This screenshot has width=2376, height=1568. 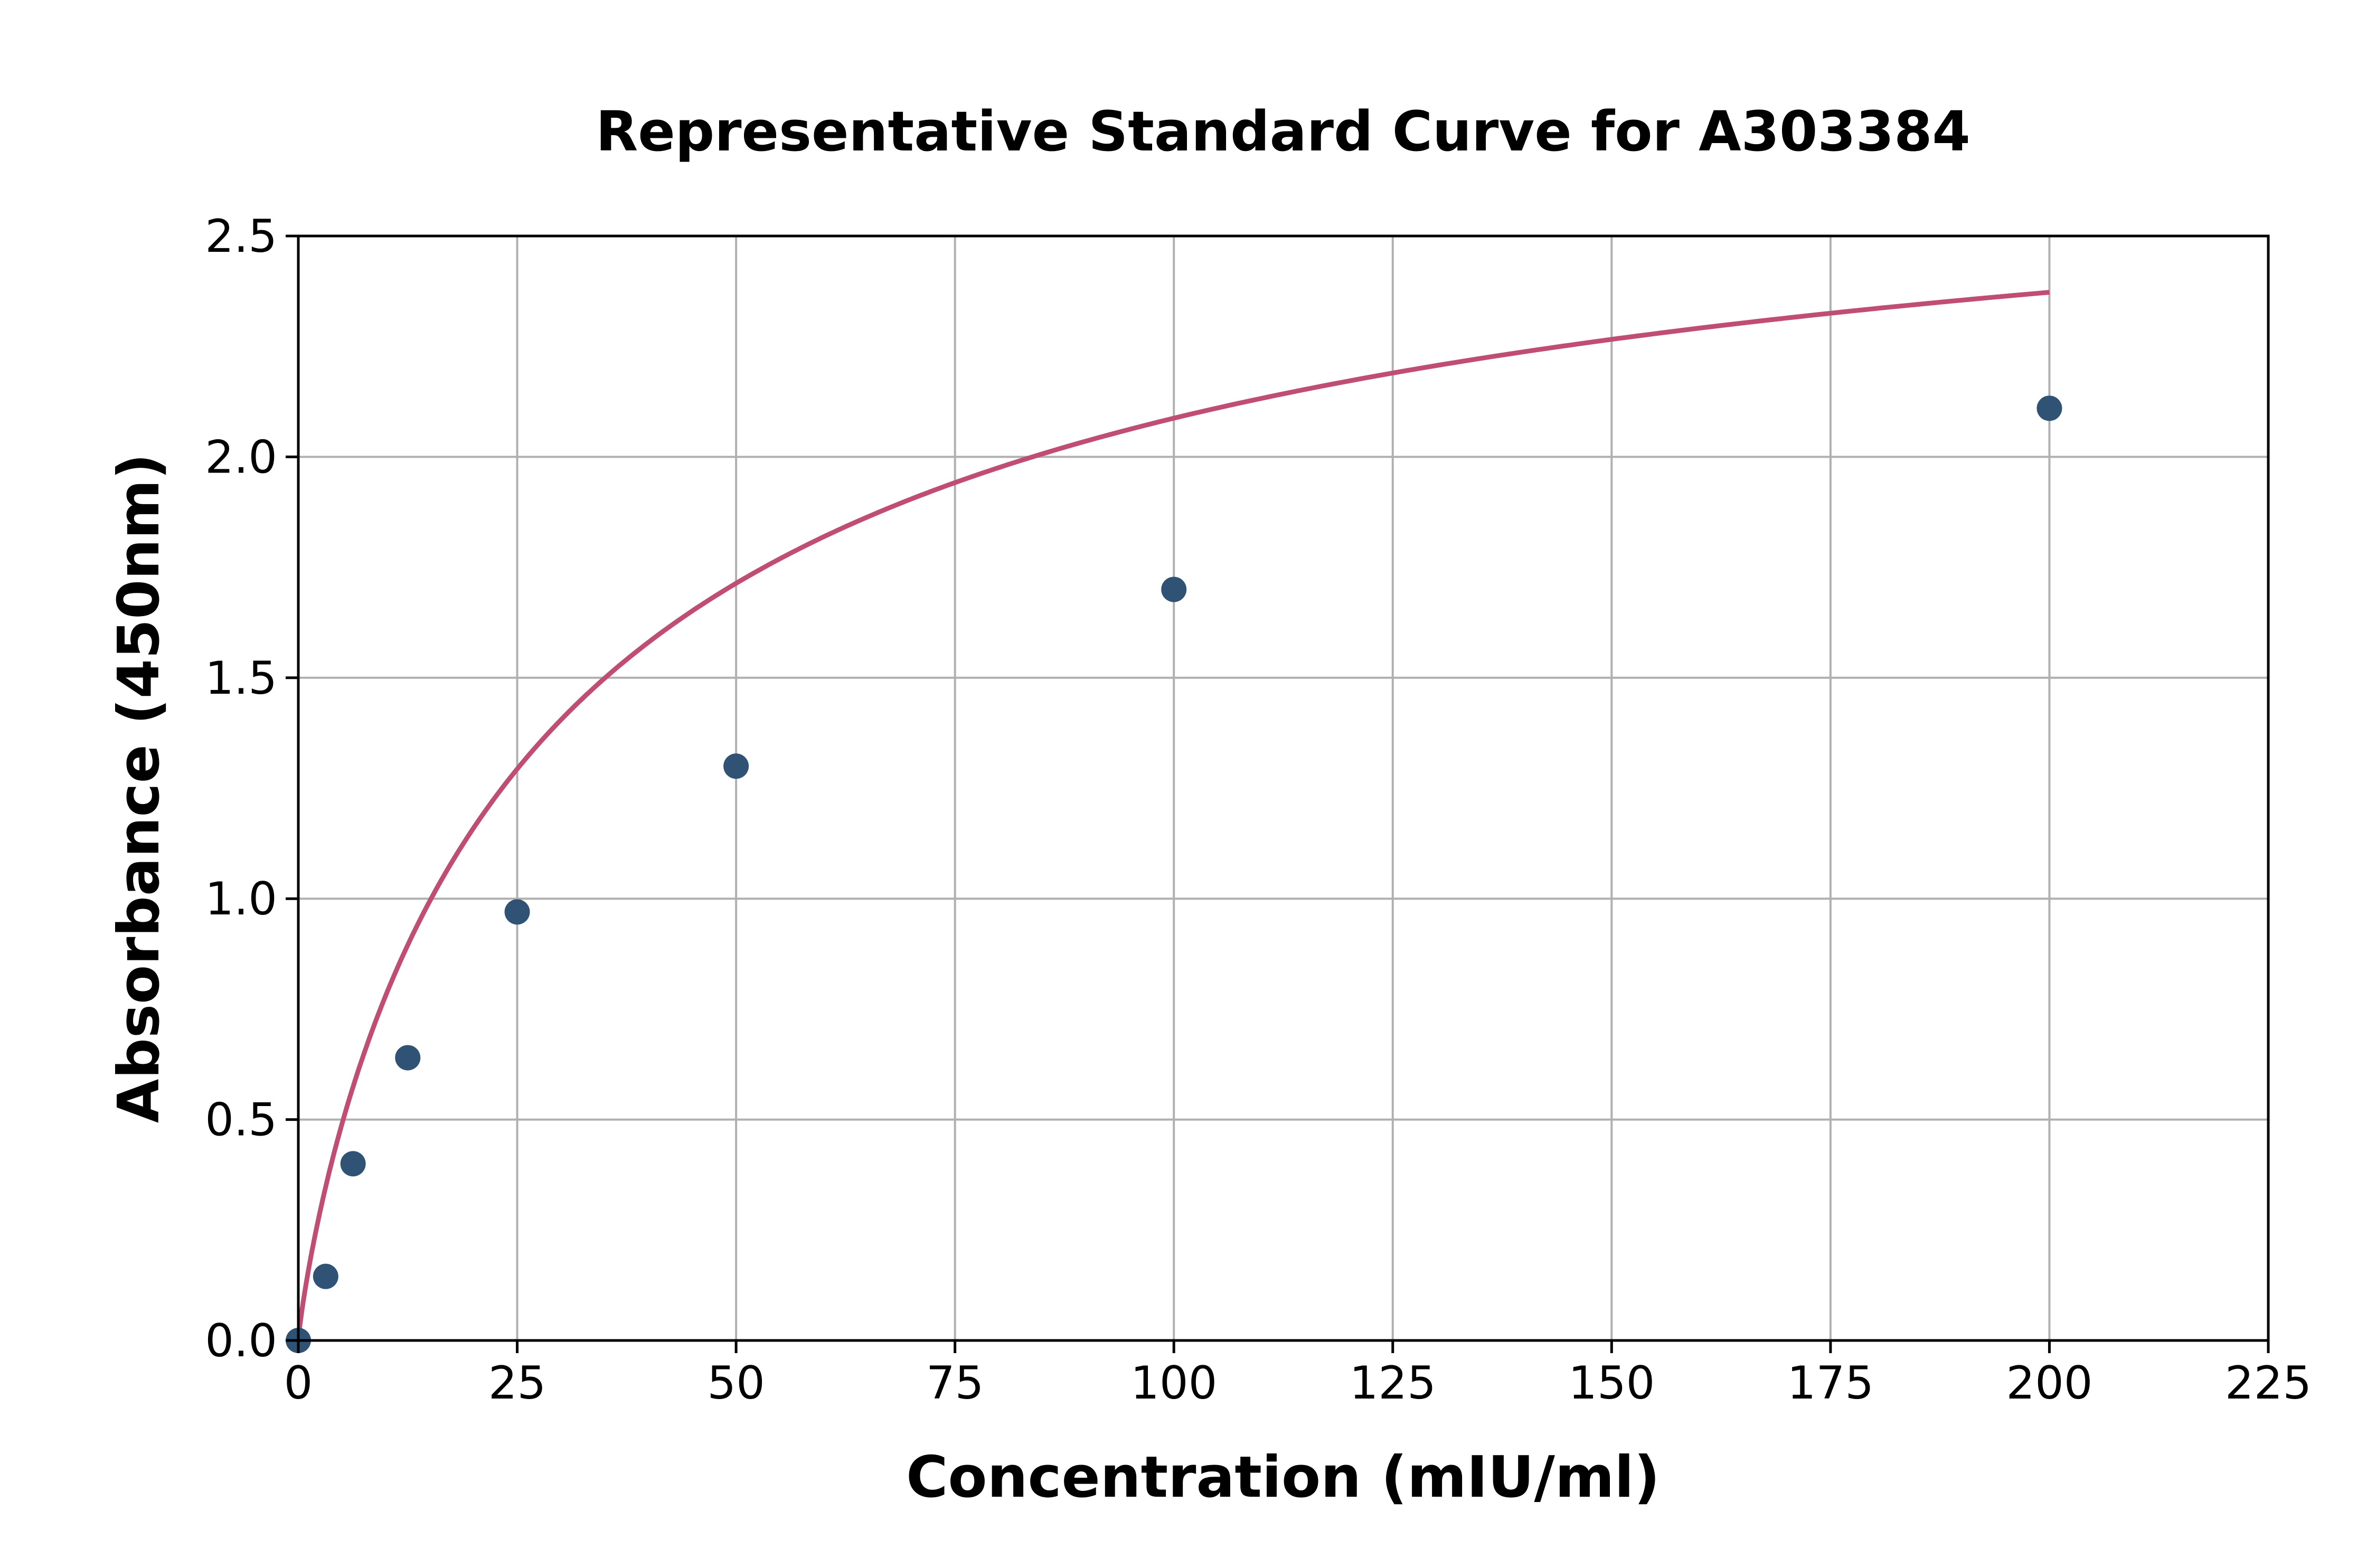 I want to click on x-tick-label: 100, so click(x=1174, y=1384).